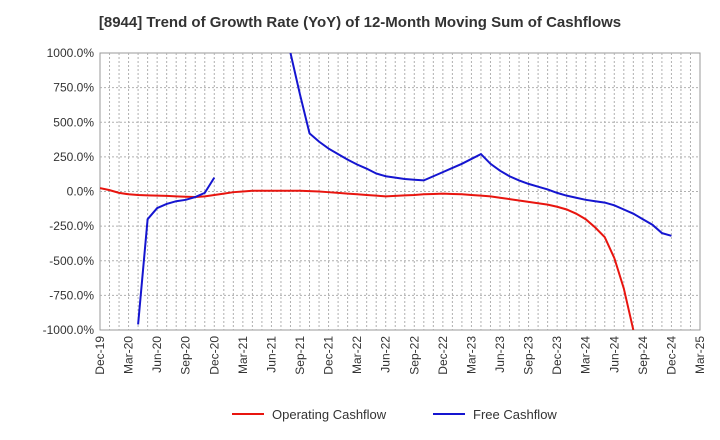 The image size is (720, 440). Describe the element at coordinates (471, 355) in the screenshot. I see `x-tick-label: Mar-23` at that location.